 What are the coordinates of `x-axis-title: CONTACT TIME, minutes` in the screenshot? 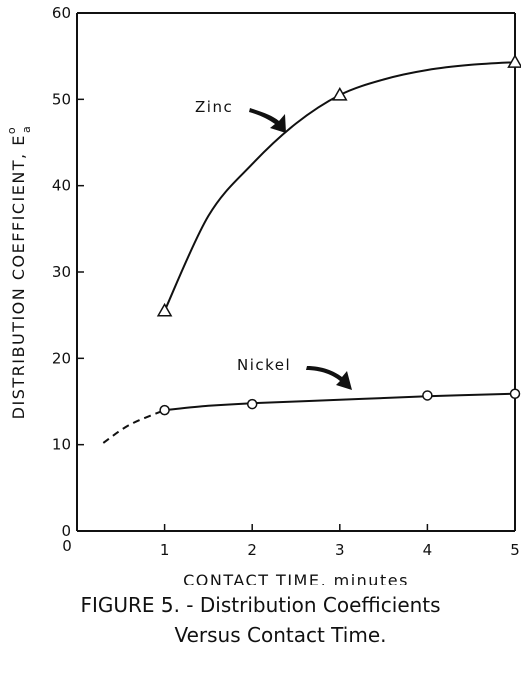 It's located at (296, 578).